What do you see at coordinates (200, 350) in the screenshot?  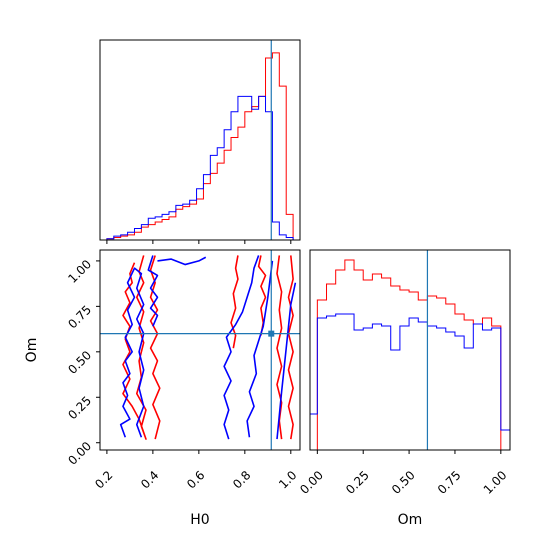 I see `contour-frame` at bounding box center [200, 350].